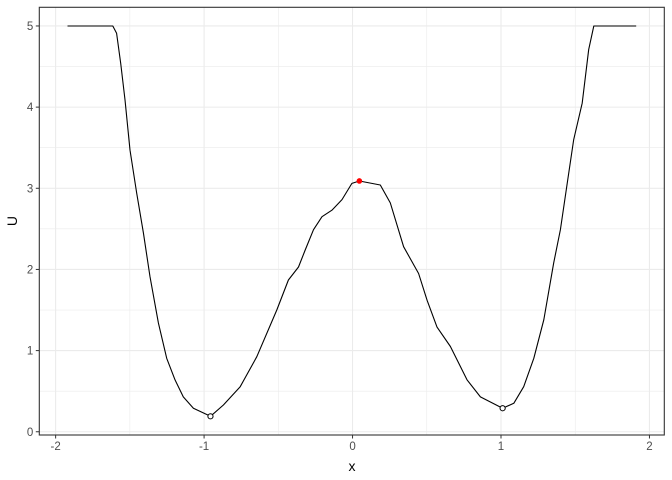 The height and width of the screenshot is (480, 672). Describe the element at coordinates (30, 27) in the screenshot. I see `y-tick-label: 5` at that location.